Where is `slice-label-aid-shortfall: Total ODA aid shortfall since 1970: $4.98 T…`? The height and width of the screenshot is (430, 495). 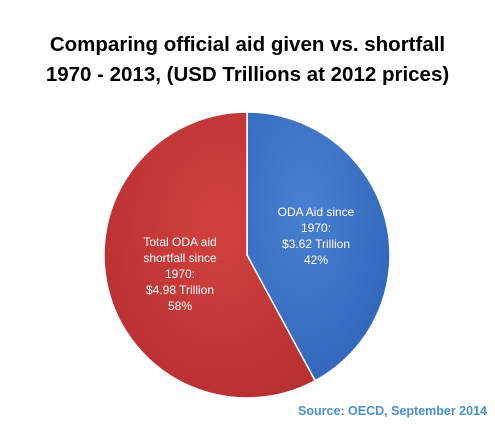
slice-label-aid-shortfall: Total ODA aid shortfall since 1970: $4.98 T… is located at coordinates (180, 274).